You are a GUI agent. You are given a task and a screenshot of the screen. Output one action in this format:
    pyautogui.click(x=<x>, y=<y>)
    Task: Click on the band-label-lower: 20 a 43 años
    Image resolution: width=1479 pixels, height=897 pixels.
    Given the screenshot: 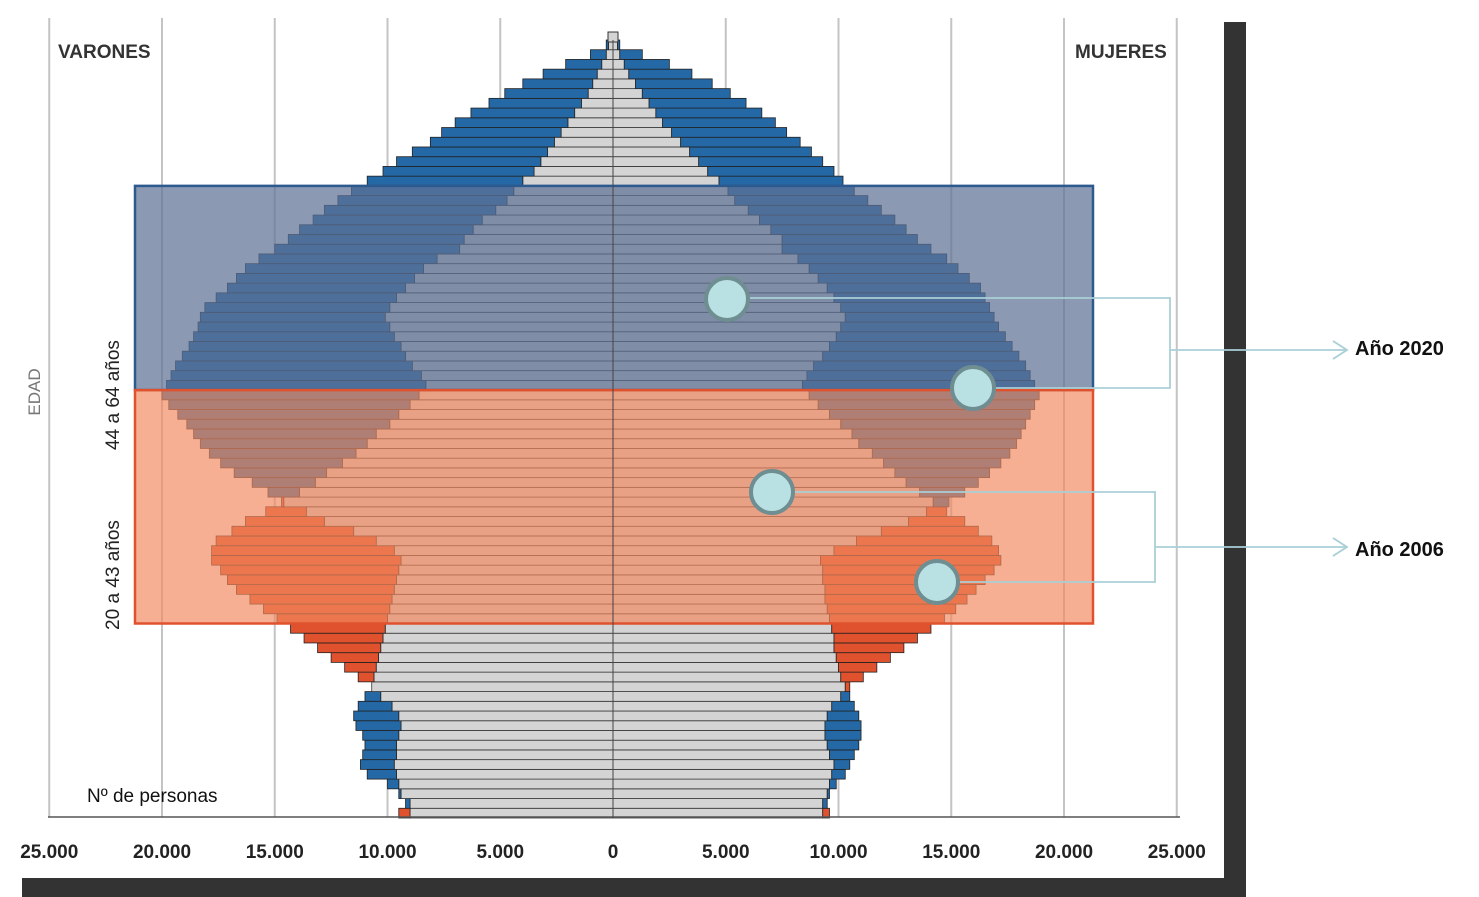 What is the action you would take?
    pyautogui.click(x=113, y=575)
    